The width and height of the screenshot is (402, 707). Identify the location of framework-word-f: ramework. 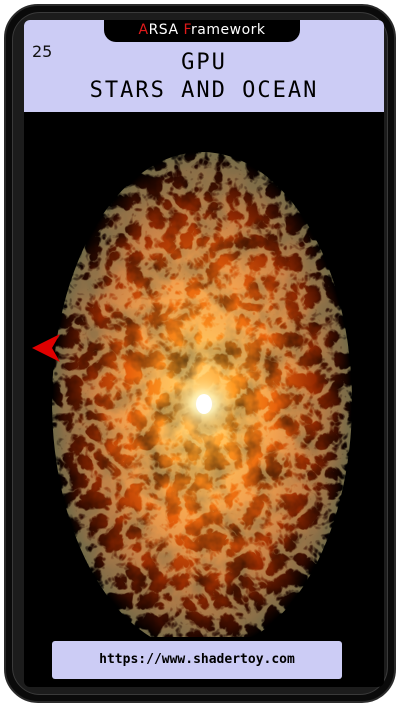
(228, 30).